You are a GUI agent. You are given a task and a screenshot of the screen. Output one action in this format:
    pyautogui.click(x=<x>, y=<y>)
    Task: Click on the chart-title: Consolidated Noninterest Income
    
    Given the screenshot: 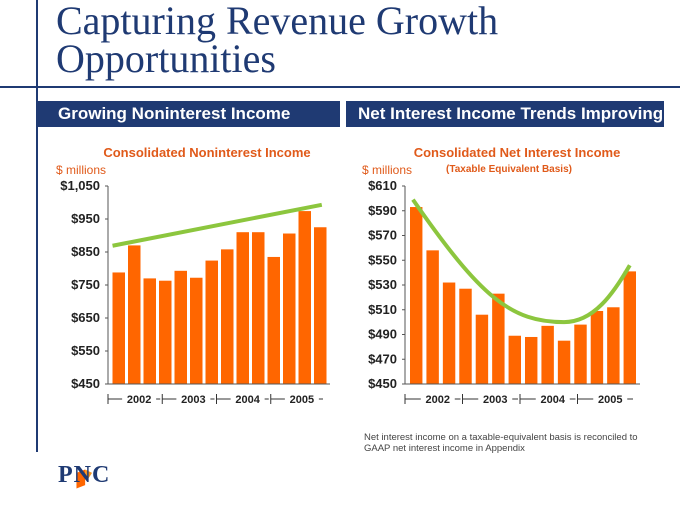 What is the action you would take?
    pyautogui.click(x=206, y=152)
    